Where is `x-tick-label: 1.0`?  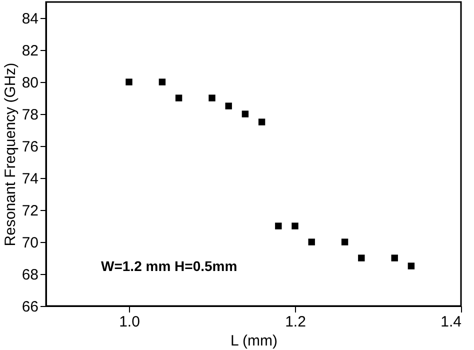
x-tick-label: 1.0 is located at coordinates (129, 322).